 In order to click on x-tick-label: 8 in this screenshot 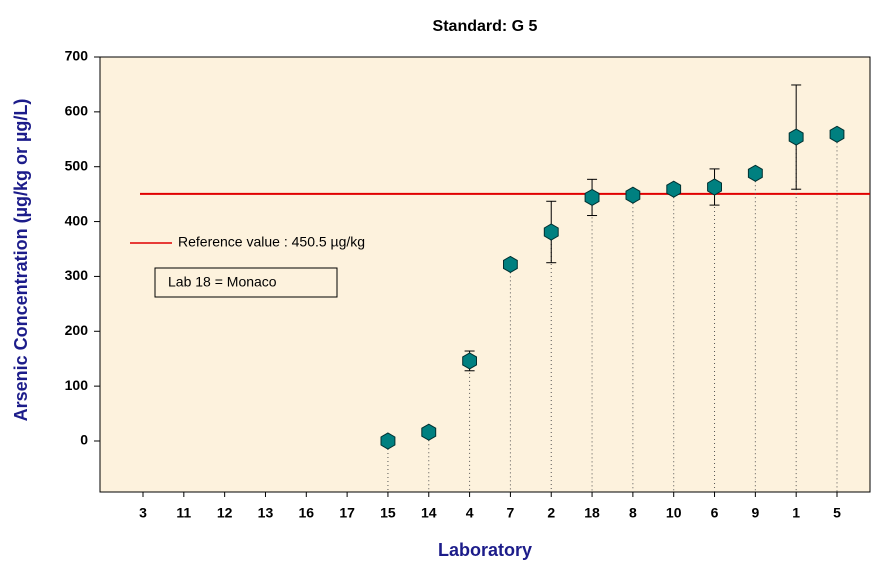, I will do `click(633, 513)`.